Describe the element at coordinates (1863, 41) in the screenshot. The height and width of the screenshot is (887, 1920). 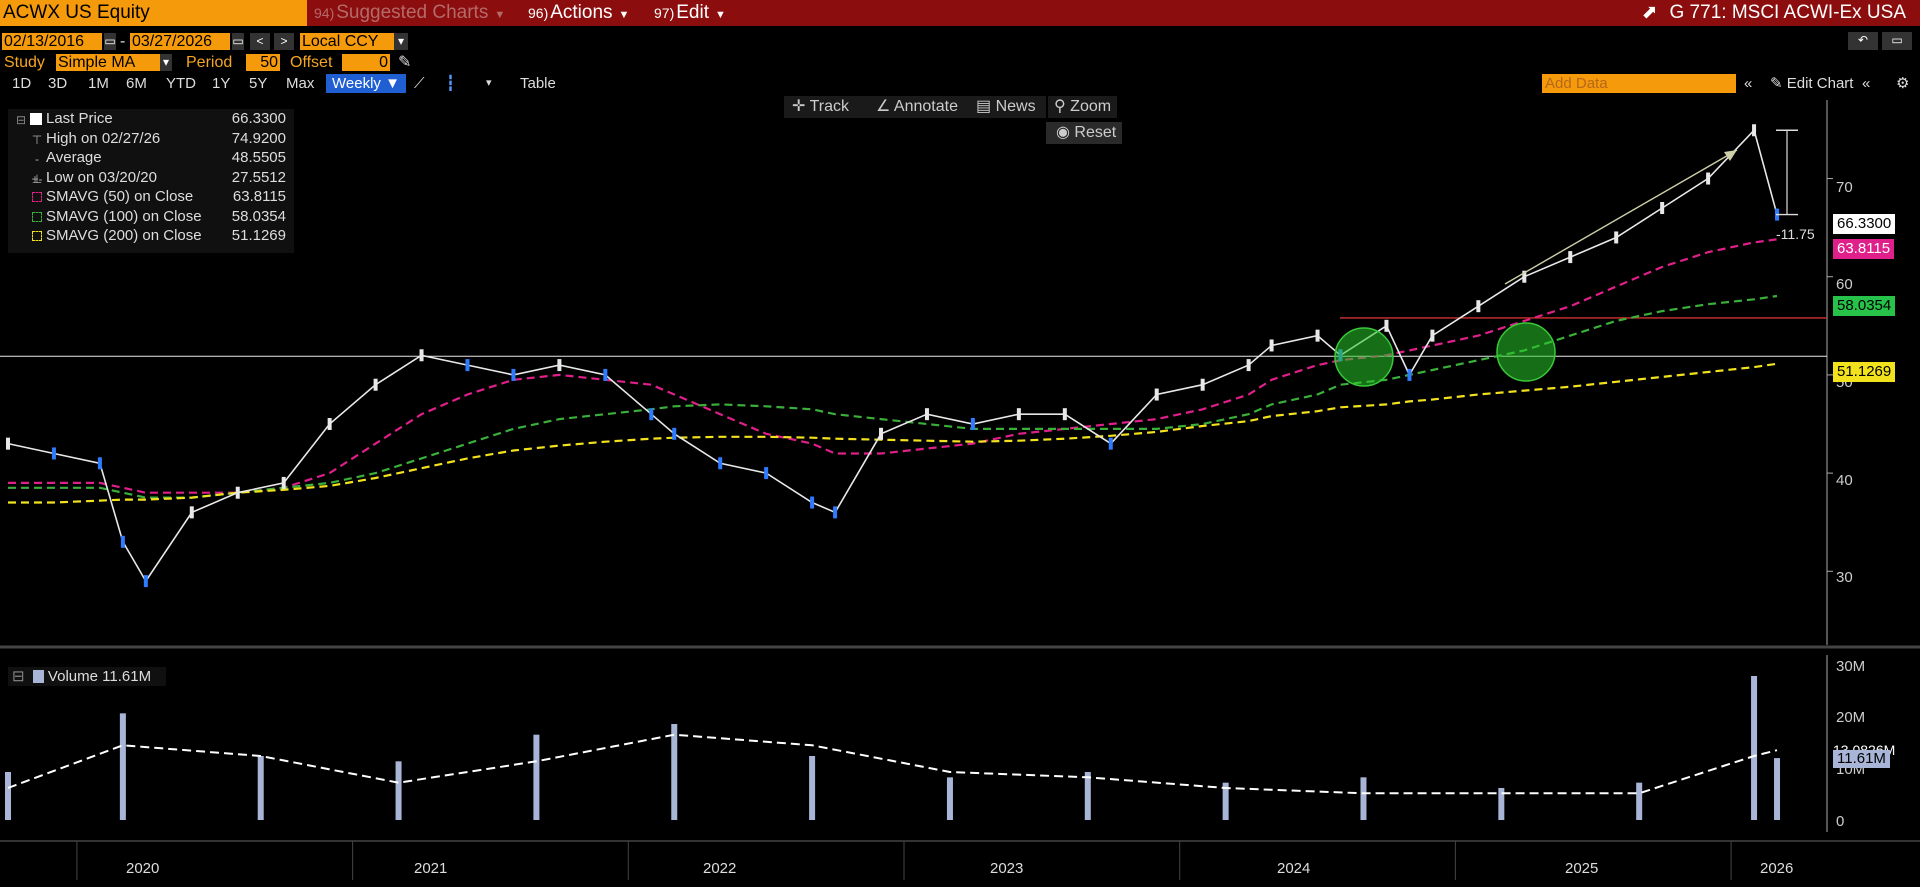
I see `undo-icon: ↶` at that location.